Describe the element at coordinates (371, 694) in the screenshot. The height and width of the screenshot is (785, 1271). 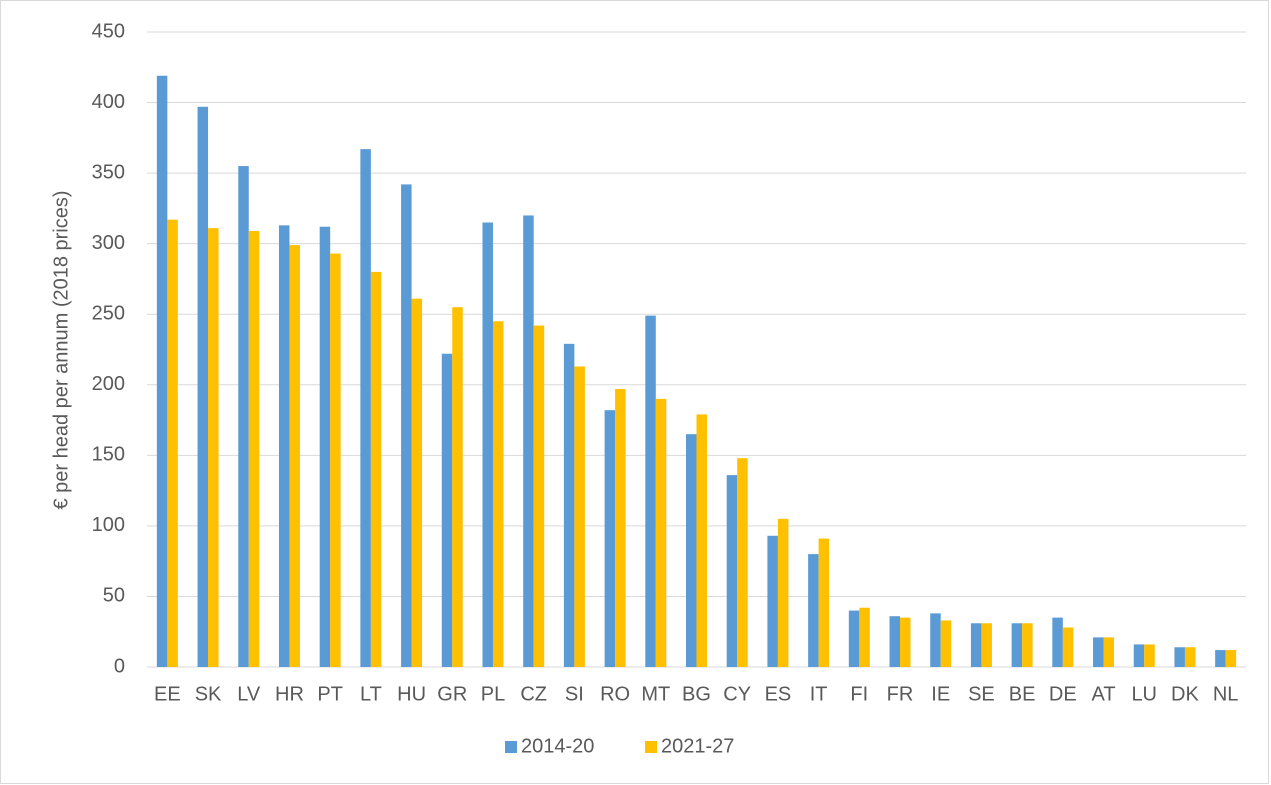
I see `x-tick-label: LT` at that location.